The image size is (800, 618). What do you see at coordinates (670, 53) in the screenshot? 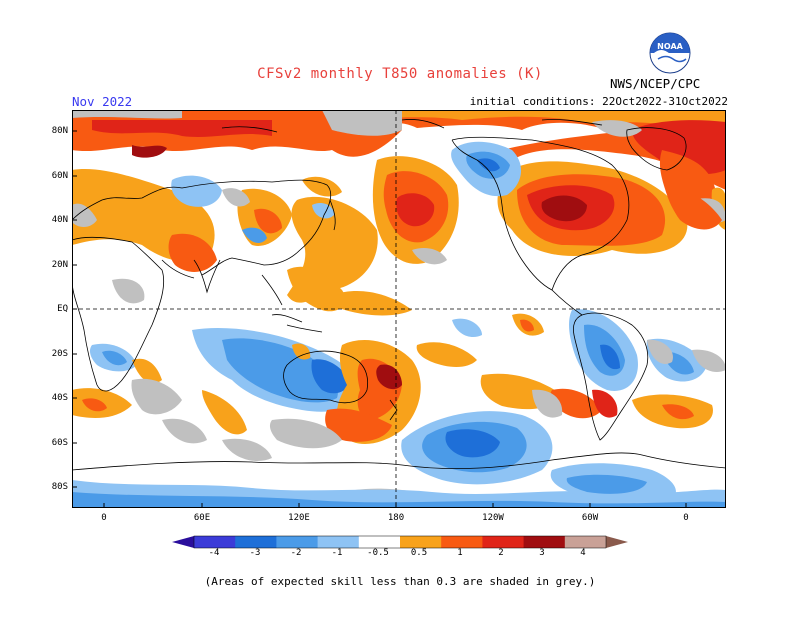
I see `noaa-logo: NOAA` at bounding box center [670, 53].